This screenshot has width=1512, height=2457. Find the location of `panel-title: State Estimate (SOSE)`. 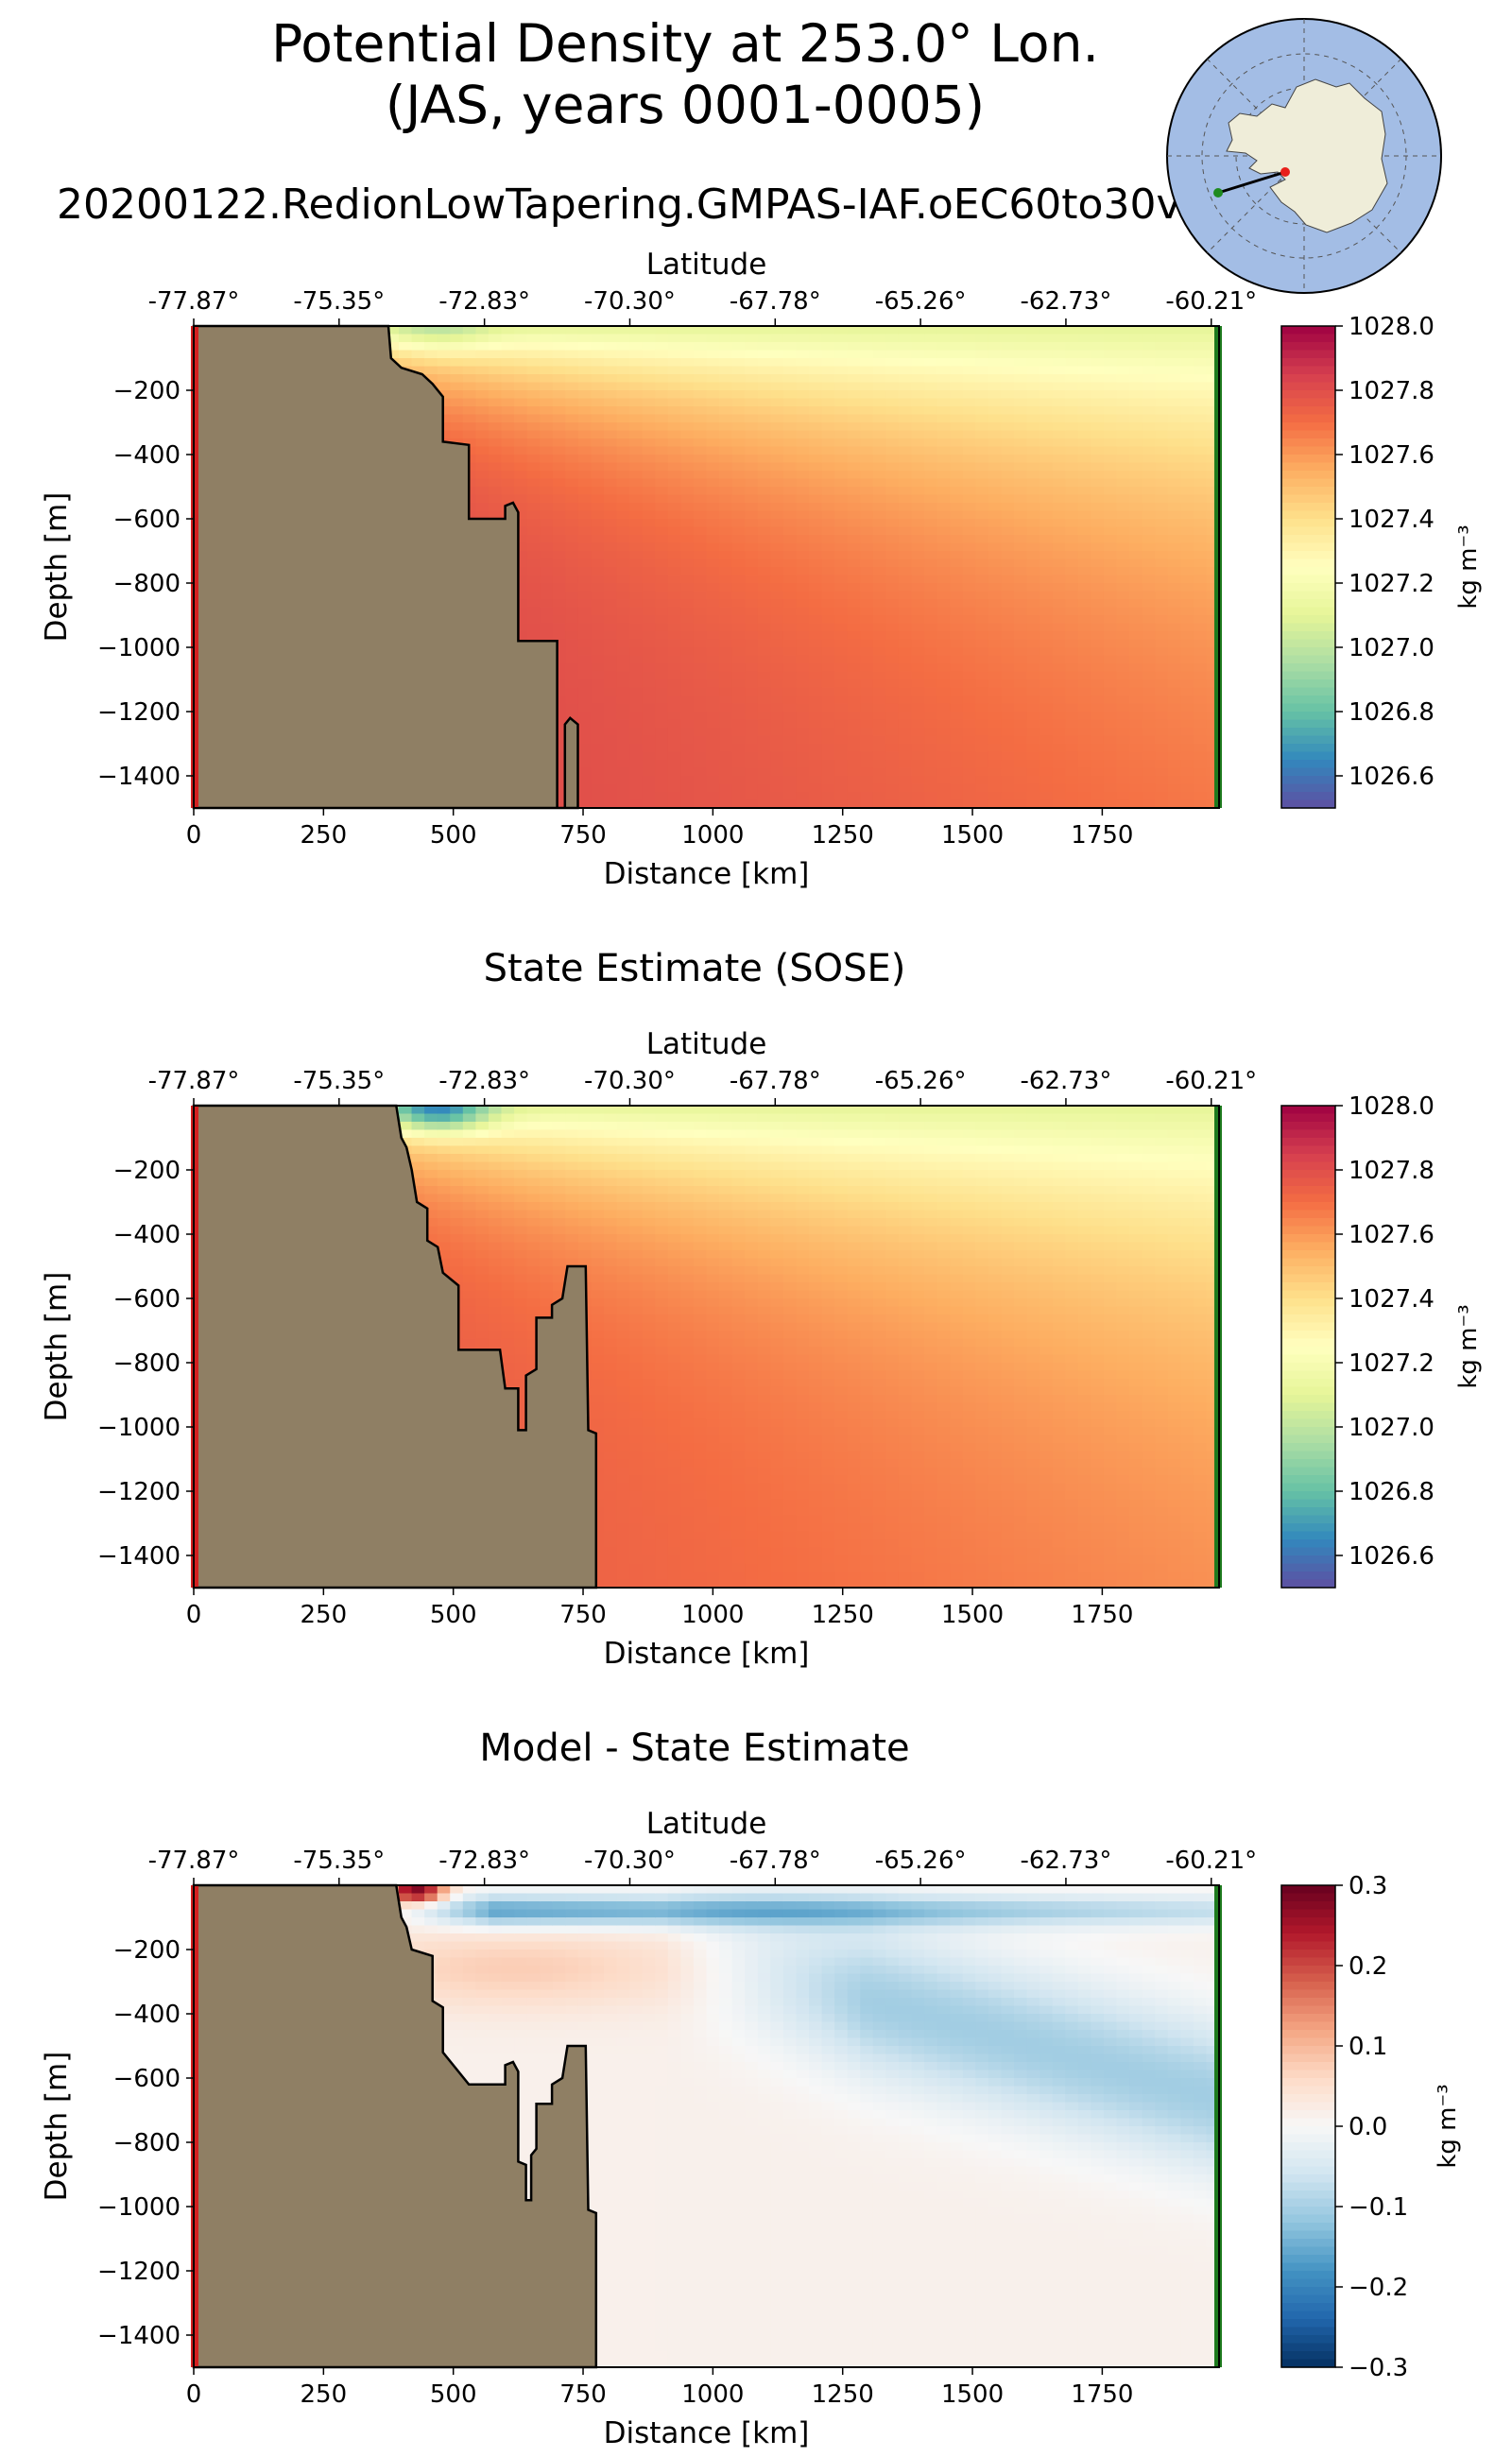

panel-title: State Estimate (SOSE) is located at coordinates (695, 968).